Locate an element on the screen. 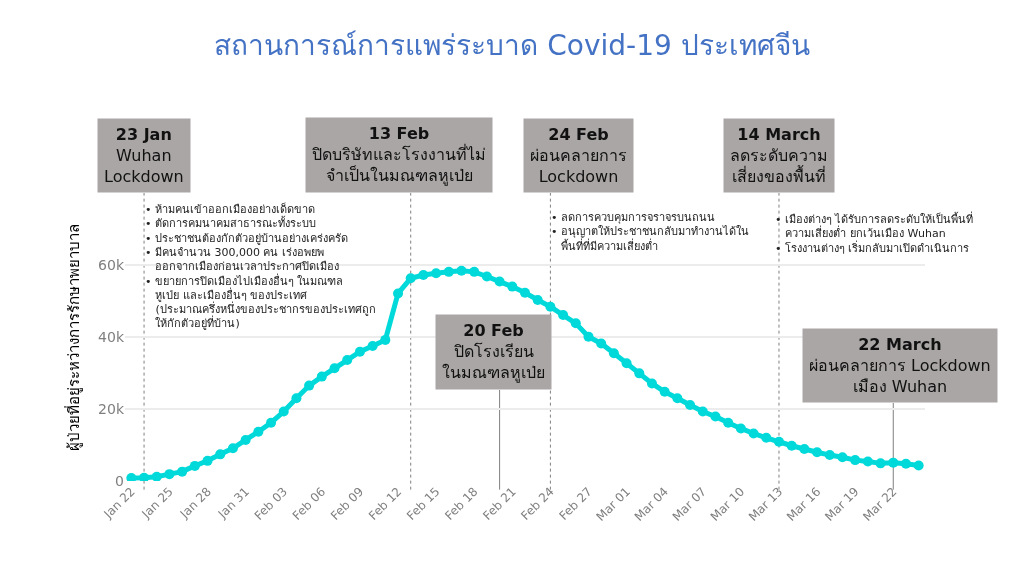  x-tick-label: Feb 18 is located at coordinates (461, 503).